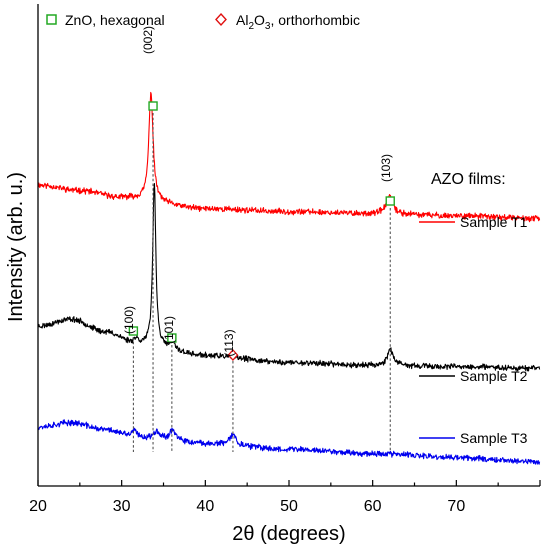 The height and width of the screenshot is (553, 550). Describe the element at coordinates (494, 438) in the screenshot. I see `series-legend-label: Sample T3` at that location.